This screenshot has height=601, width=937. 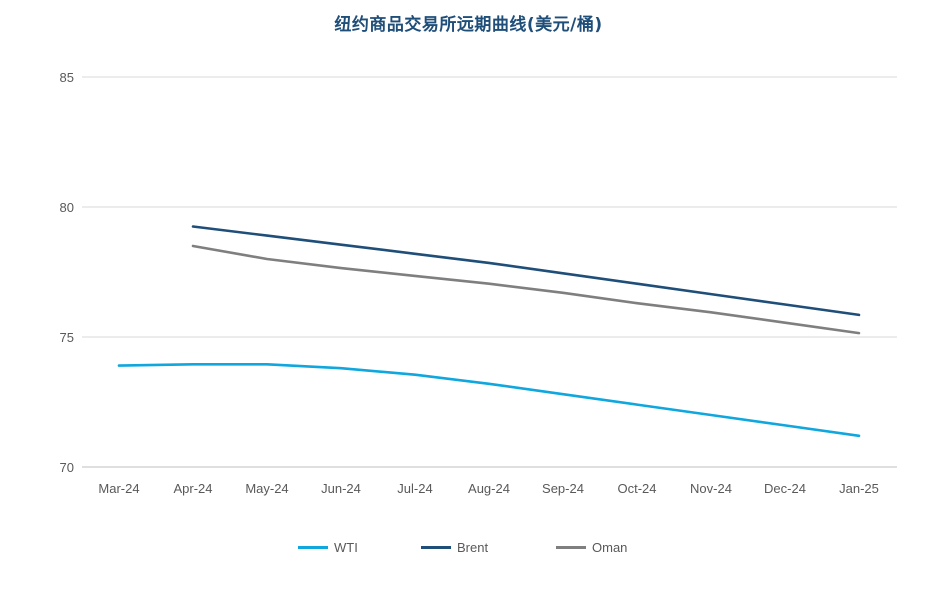 I want to click on y-axis-ticks: 70 75 80 85, so click(x=67, y=272).